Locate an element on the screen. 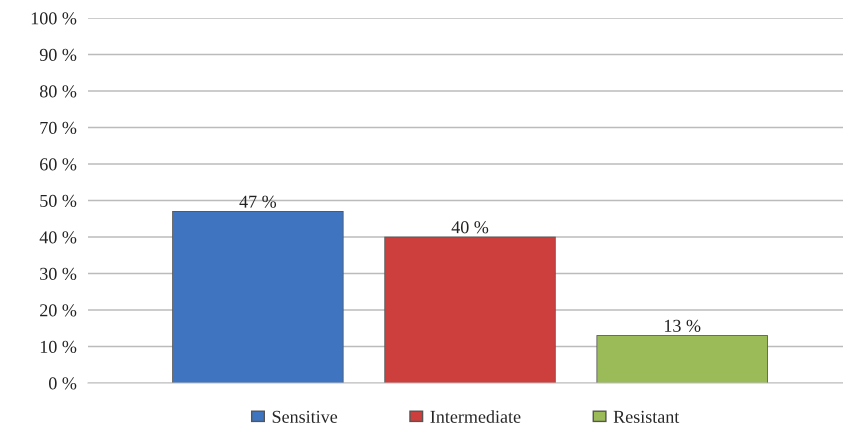  data-label: 40 % is located at coordinates (470, 227).